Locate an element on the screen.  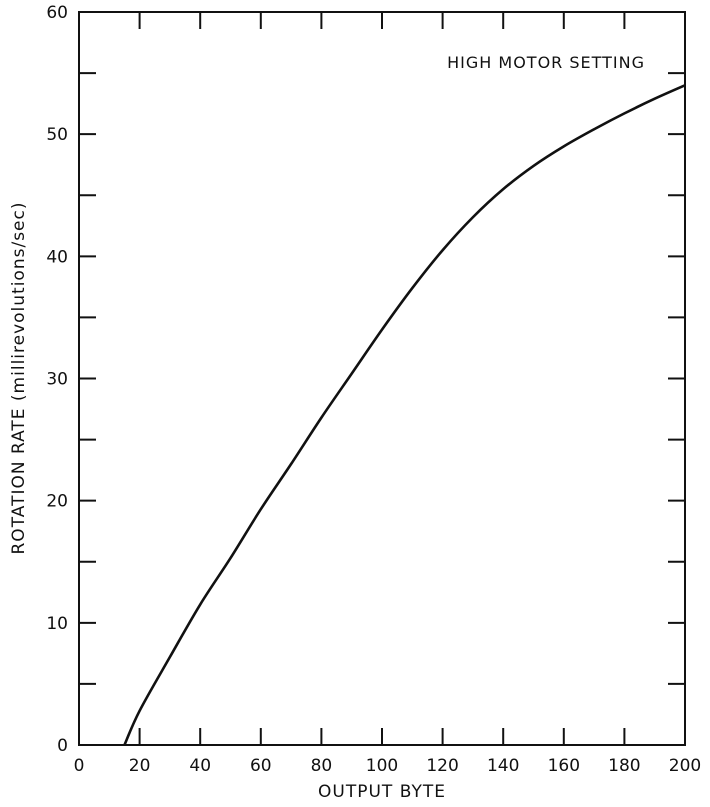
x-tick-label: 20 is located at coordinates (140, 766).